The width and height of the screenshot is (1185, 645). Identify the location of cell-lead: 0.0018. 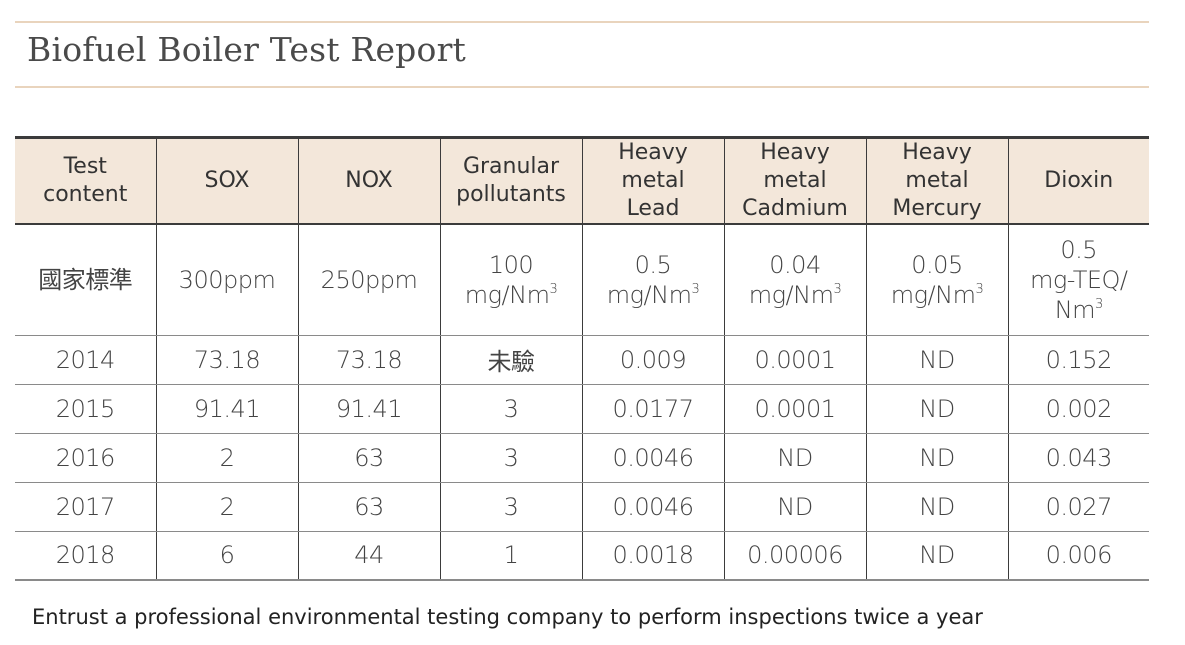
(653, 556).